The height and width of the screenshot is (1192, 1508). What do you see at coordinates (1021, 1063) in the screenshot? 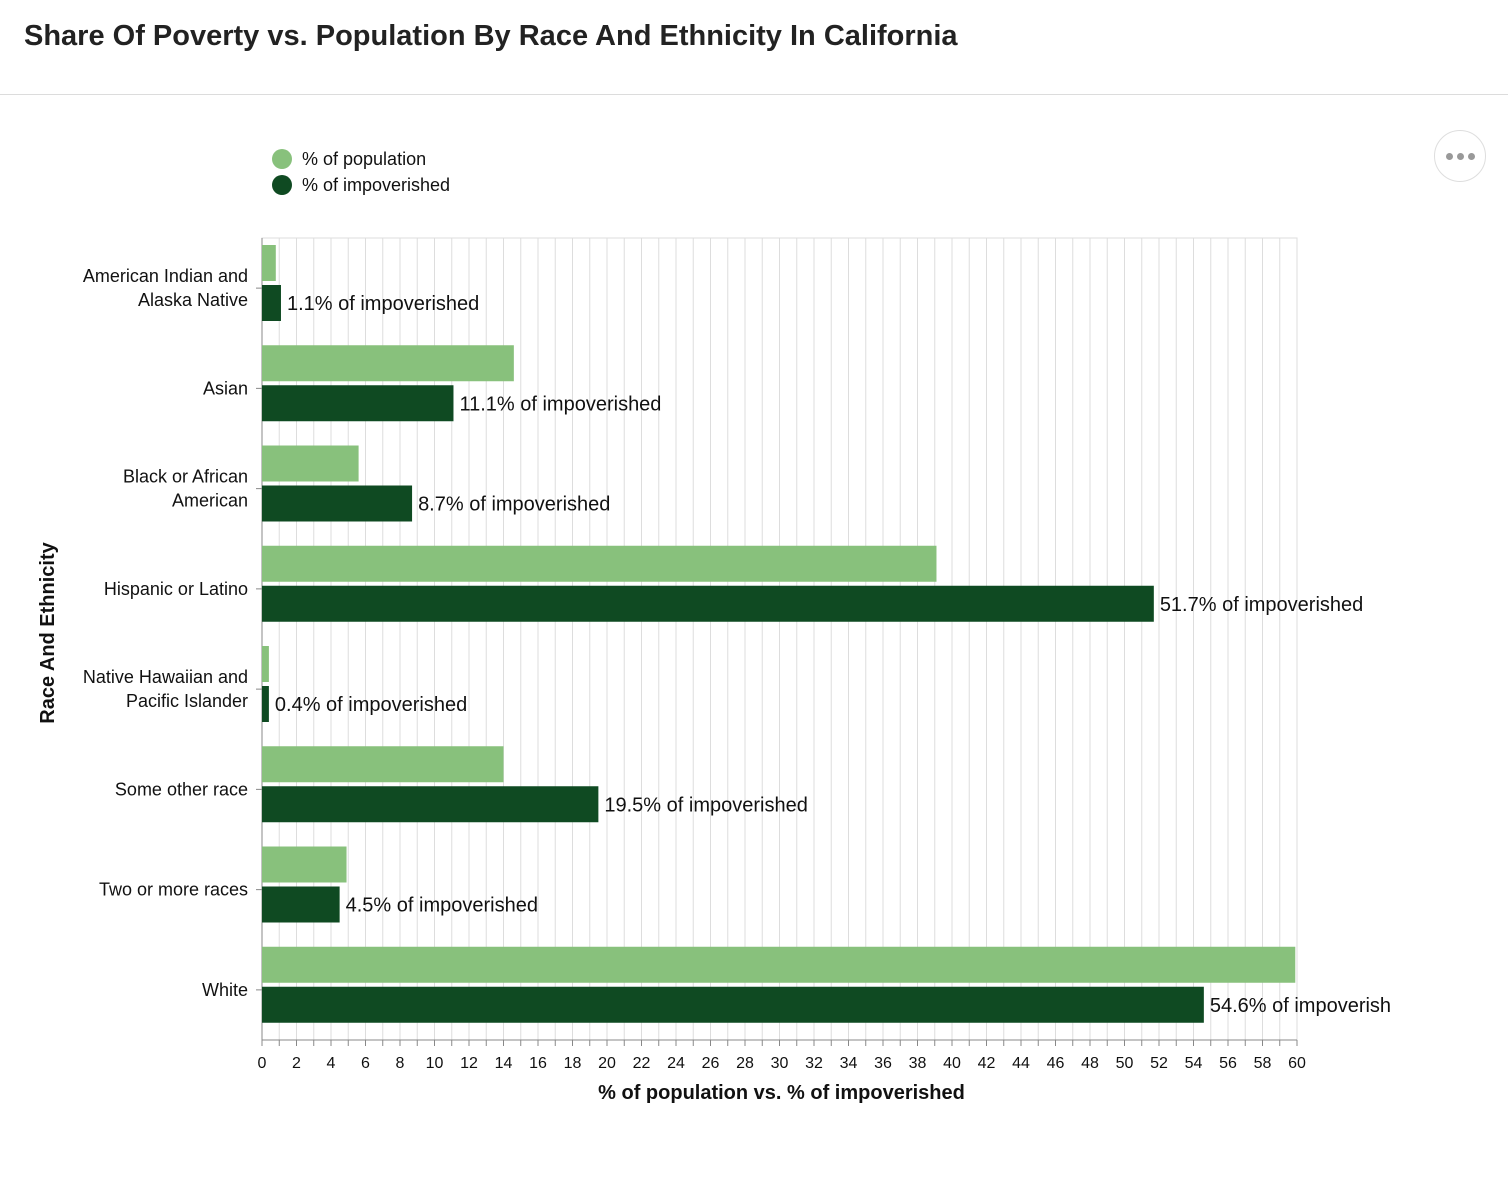
I see `x-tick-label: 44` at bounding box center [1021, 1063].